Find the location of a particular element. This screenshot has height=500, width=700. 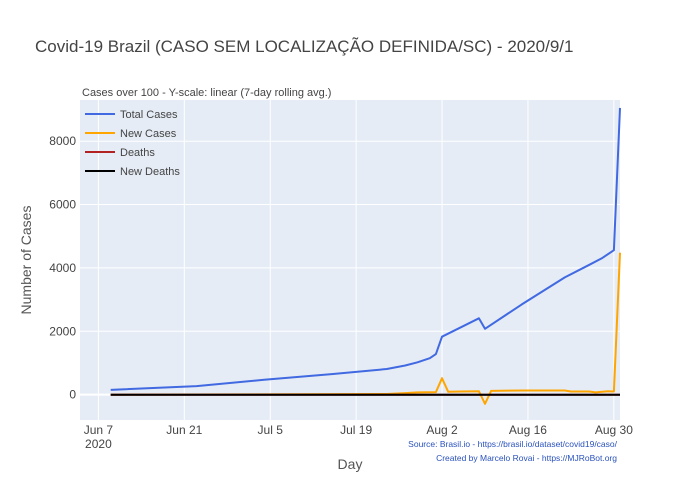

x-tick-label: Jul 5 is located at coordinates (271, 430).